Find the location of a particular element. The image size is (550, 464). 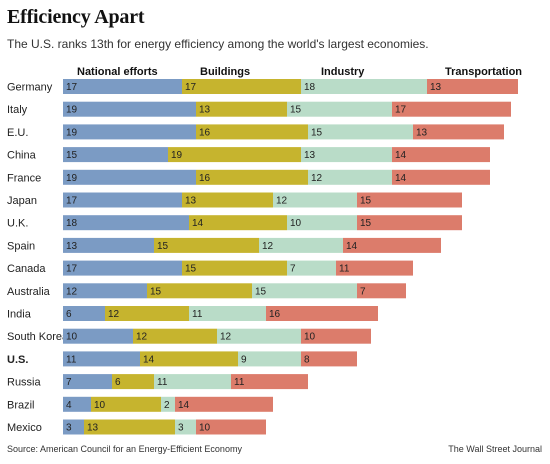

bar-germany-transportation is located at coordinates (472, 86).